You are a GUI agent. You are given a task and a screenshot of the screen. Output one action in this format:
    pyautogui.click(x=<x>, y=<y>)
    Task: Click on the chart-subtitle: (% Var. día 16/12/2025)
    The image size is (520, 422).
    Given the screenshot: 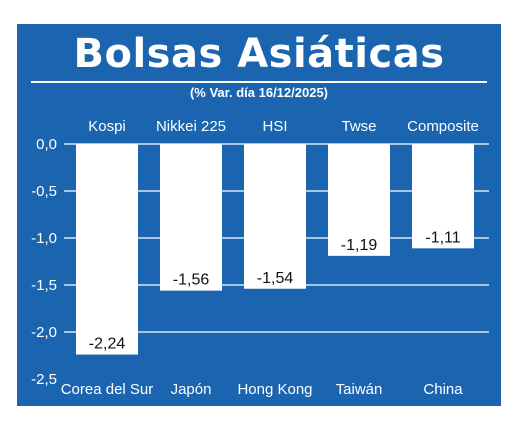 What is the action you would take?
    pyautogui.click(x=259, y=92)
    